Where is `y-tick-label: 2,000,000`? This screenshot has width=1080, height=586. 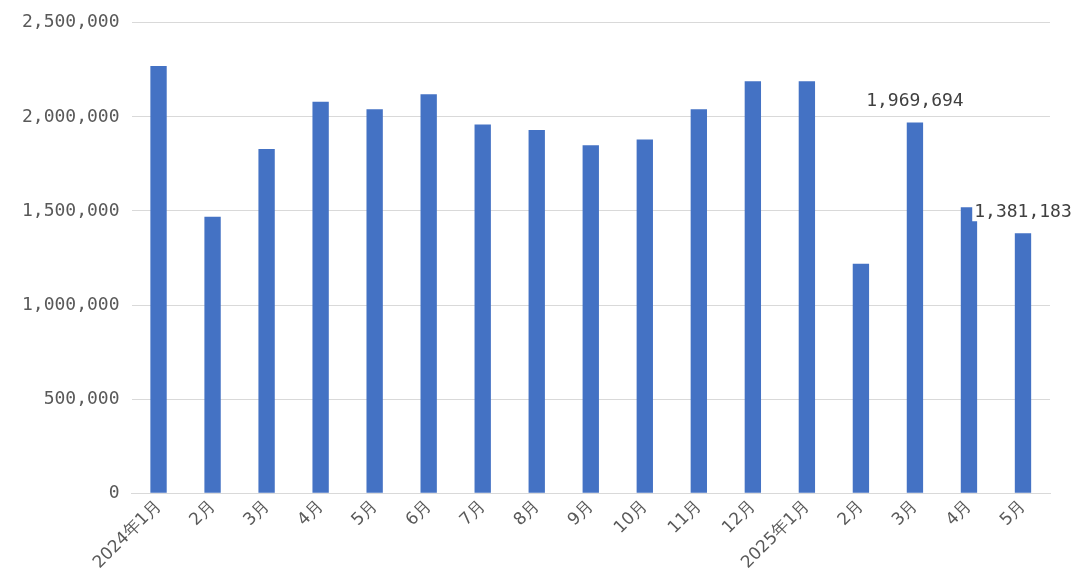
y-tick-label: 2,000,000 is located at coordinates (70, 115).